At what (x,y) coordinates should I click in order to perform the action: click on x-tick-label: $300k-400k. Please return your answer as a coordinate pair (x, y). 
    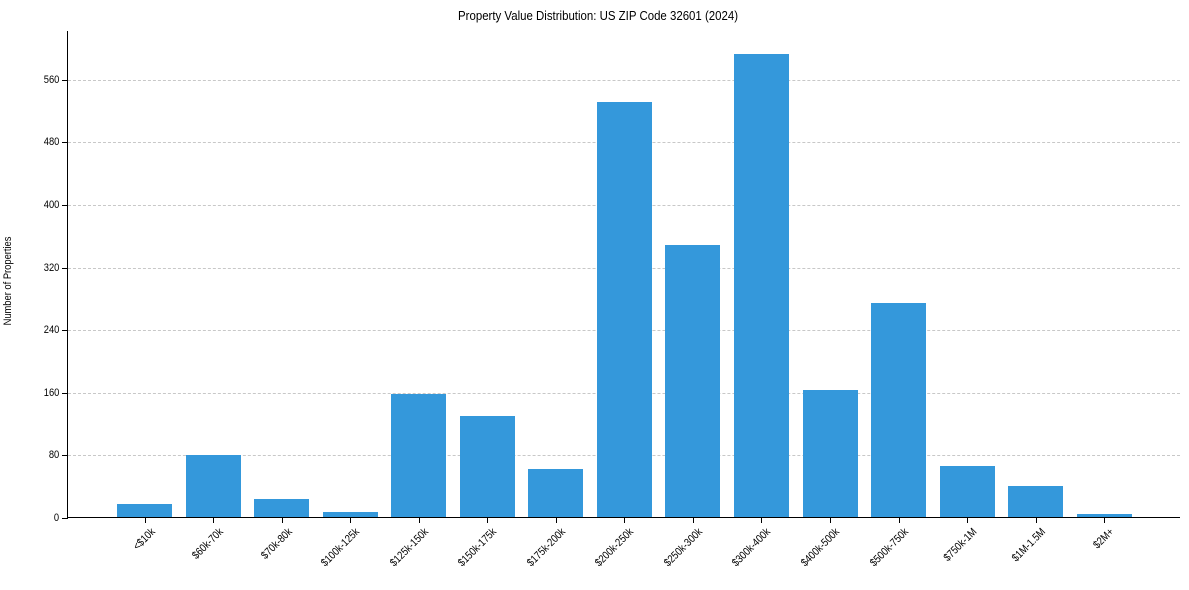
    Looking at the image, I should click on (752, 548).